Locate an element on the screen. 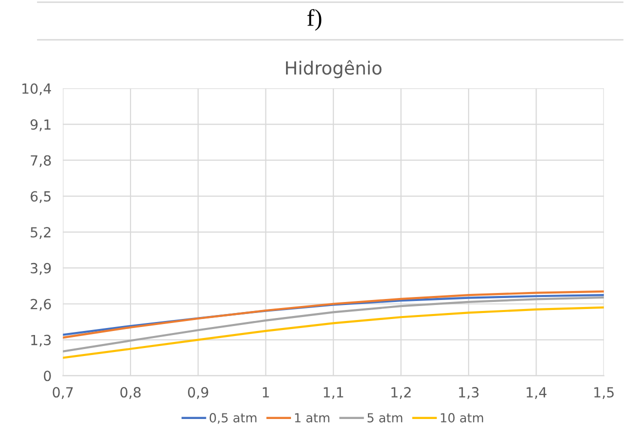 This screenshot has height=442, width=629. x-tick-label: 0,8 is located at coordinates (130, 393).